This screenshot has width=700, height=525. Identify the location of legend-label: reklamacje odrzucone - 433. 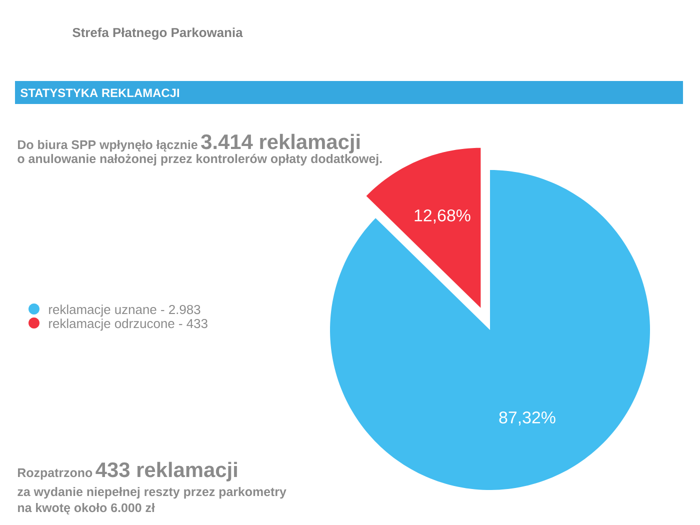
(128, 324).